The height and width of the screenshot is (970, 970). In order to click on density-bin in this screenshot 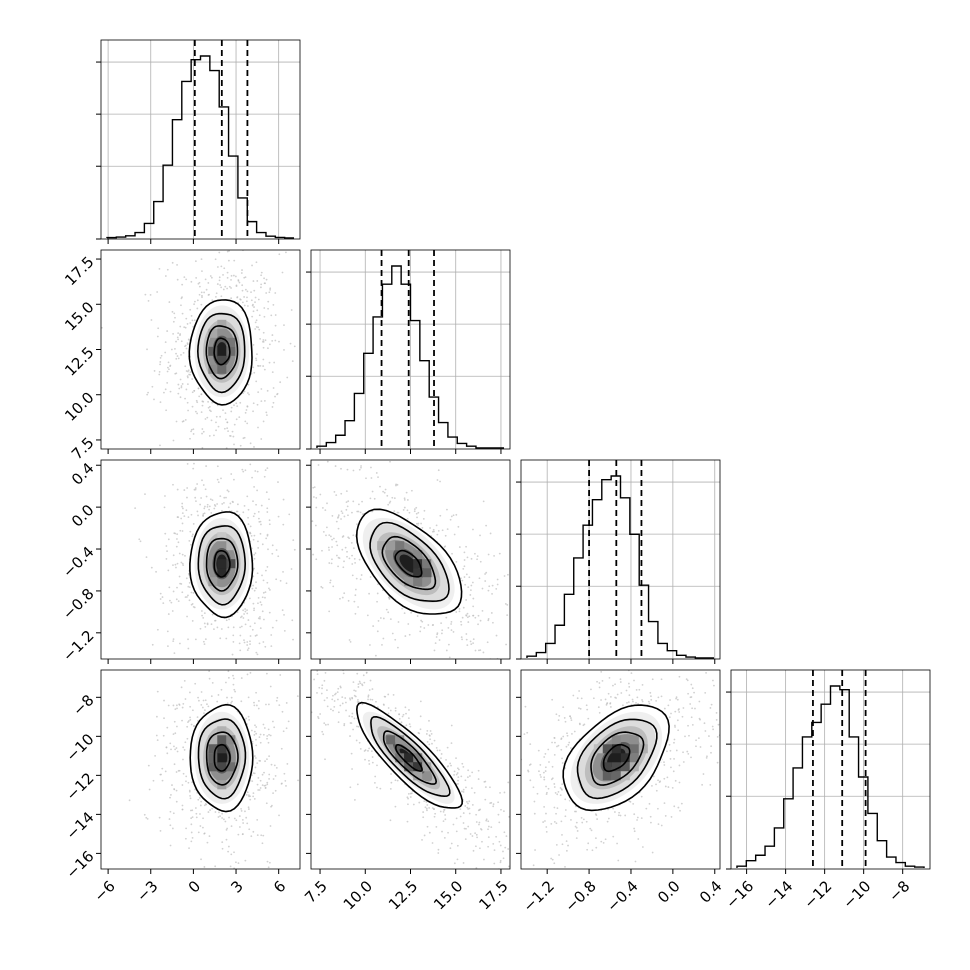, I will do `click(634, 758)`.